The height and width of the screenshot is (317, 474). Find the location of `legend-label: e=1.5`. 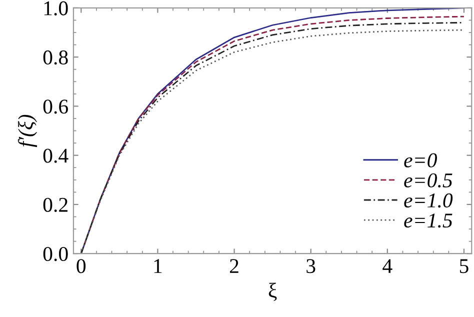

legend-label: e=1.5 is located at coordinates (428, 221).